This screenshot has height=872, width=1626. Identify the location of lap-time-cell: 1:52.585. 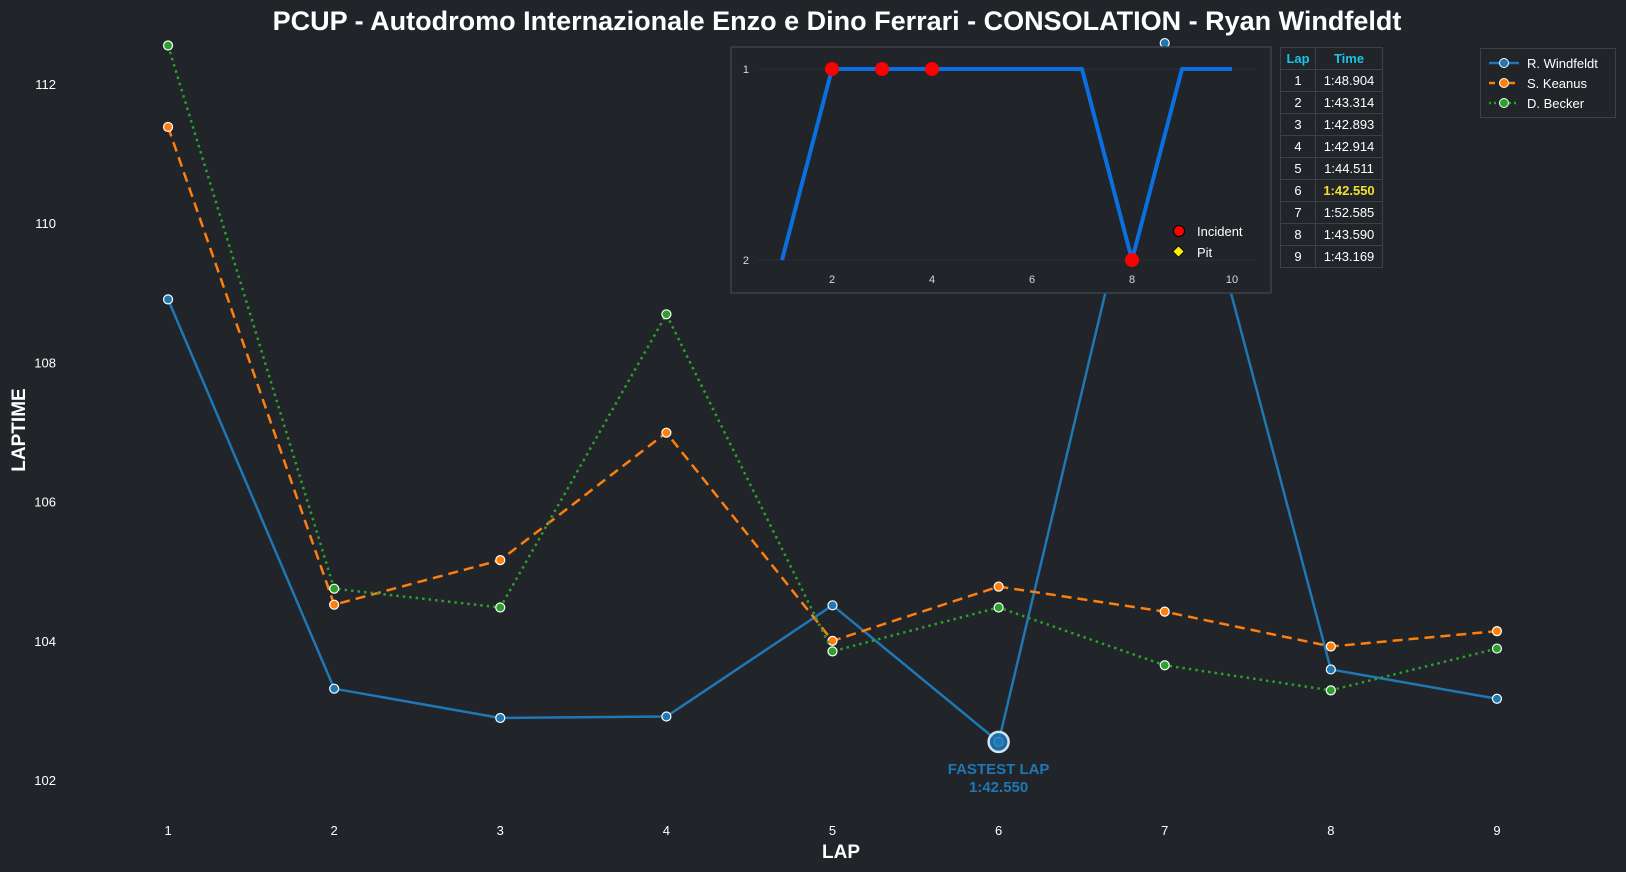
(1349, 212).